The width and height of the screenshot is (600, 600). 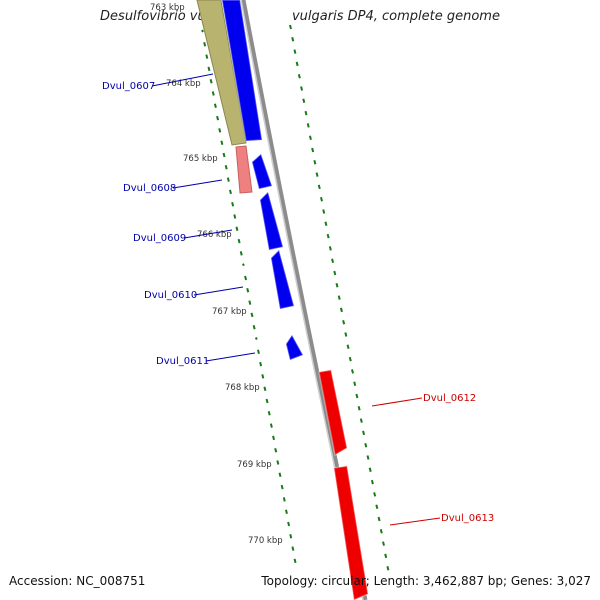 What do you see at coordinates (467, 518) in the screenshot?
I see `gene-label-dvul-0613: Dvul_0613` at bounding box center [467, 518].